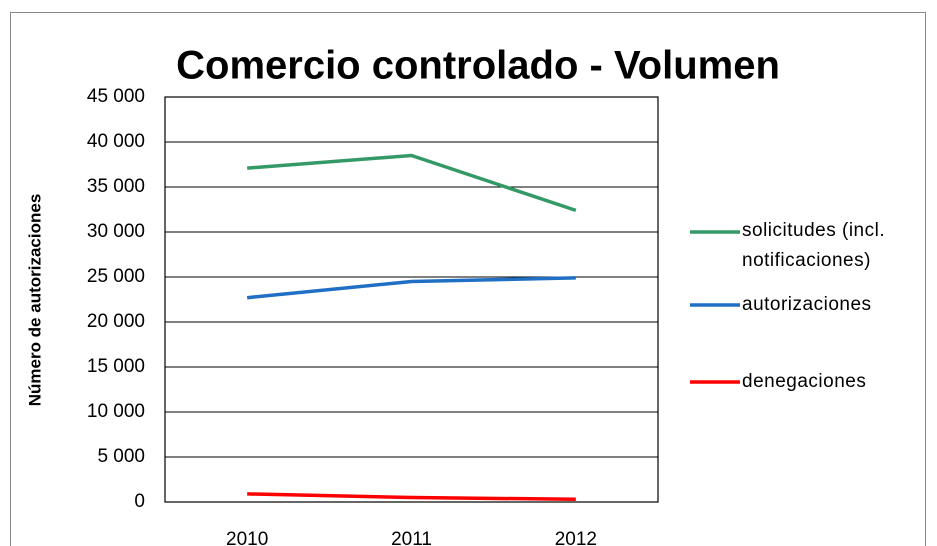 The image size is (937, 546). I want to click on y-tick-label: 40 000, so click(116, 141).